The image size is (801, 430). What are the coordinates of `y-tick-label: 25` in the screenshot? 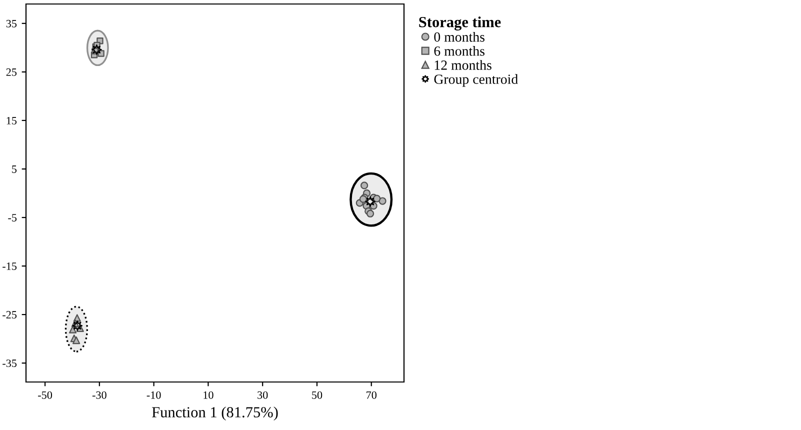 It's located at (11, 72).